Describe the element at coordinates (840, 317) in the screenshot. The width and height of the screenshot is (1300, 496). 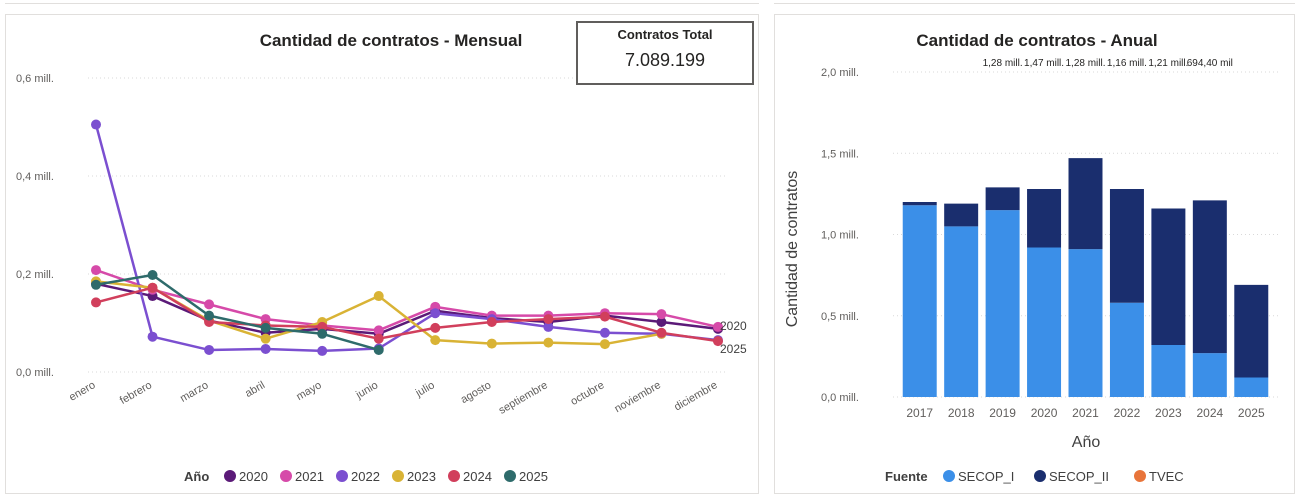
I see `y-tick-label: 0,5 mill.` at that location.